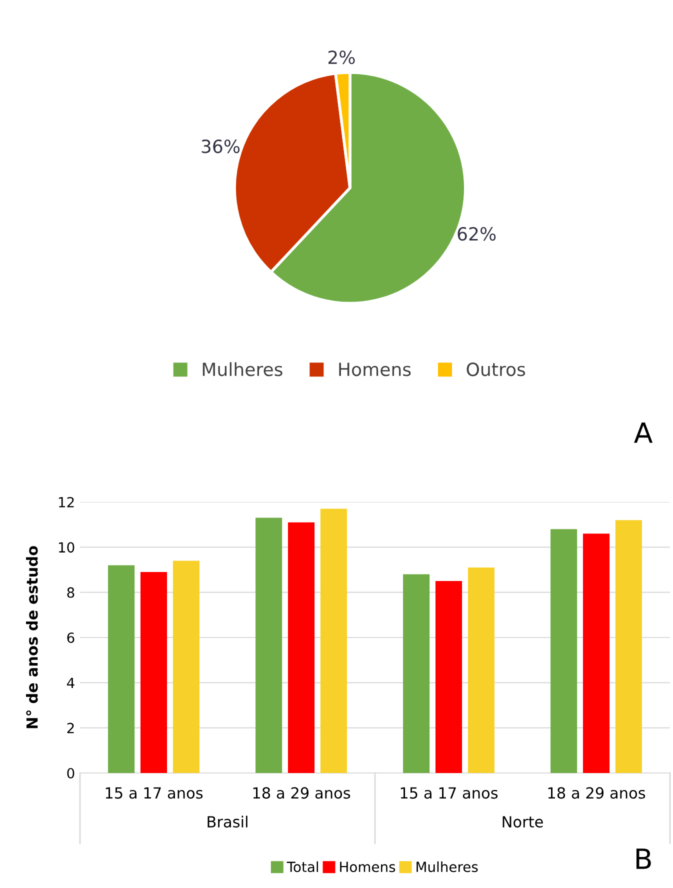  What do you see at coordinates (70, 728) in the screenshot?
I see `y-tick-label: 2` at bounding box center [70, 728].